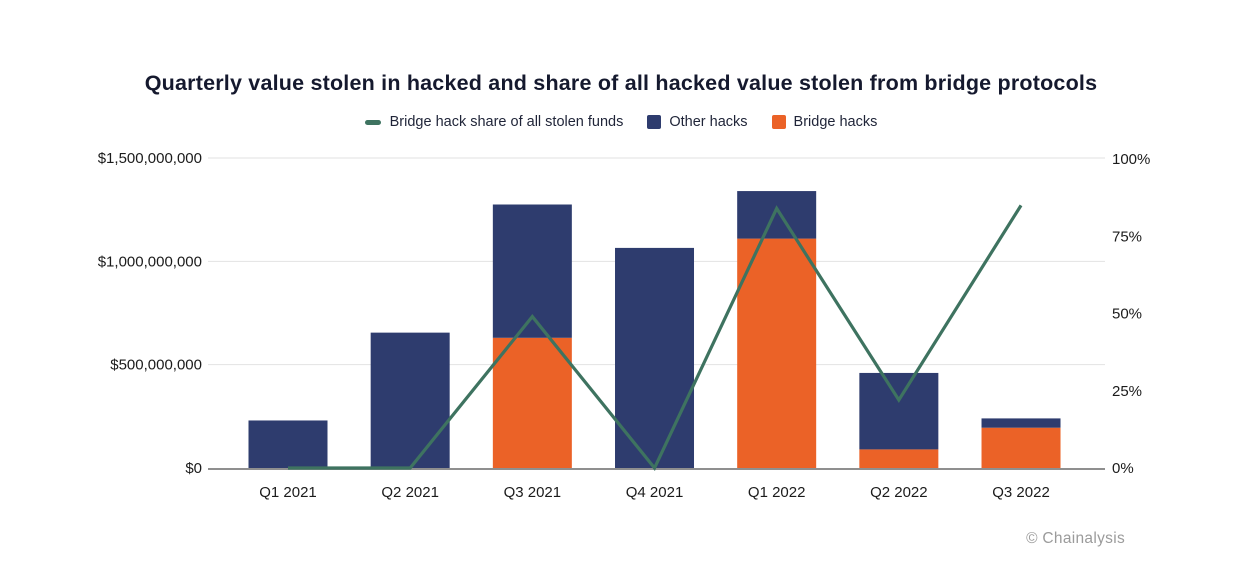 The height and width of the screenshot is (587, 1242). Describe the element at coordinates (372, 122) in the screenshot. I see `line-swatch-icon` at that location.